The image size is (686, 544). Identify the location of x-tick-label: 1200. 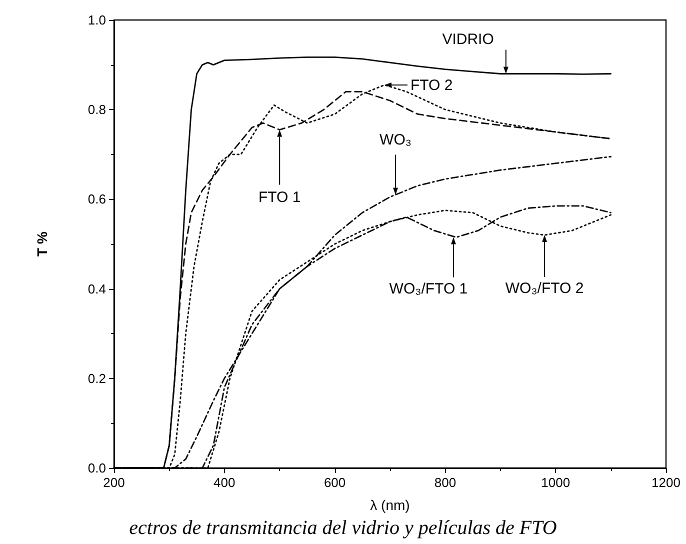
(666, 482).